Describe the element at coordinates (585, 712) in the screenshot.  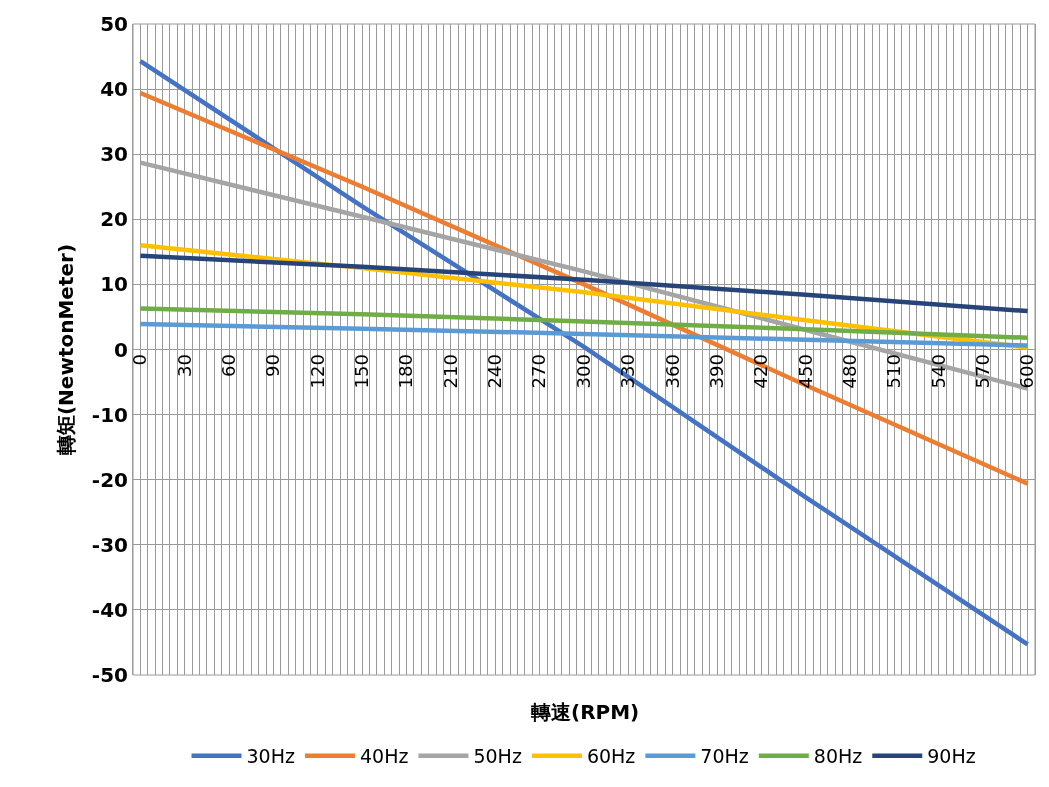
I see `x-axis-title: 轉速(RPM)` at that location.